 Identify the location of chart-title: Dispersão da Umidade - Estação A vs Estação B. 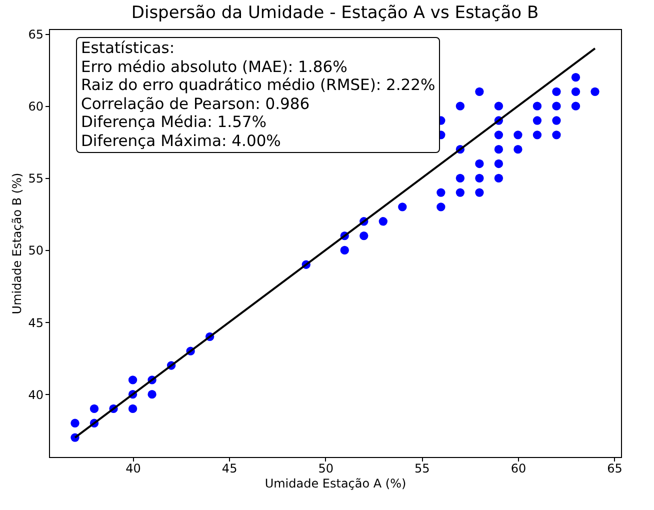
(335, 13).